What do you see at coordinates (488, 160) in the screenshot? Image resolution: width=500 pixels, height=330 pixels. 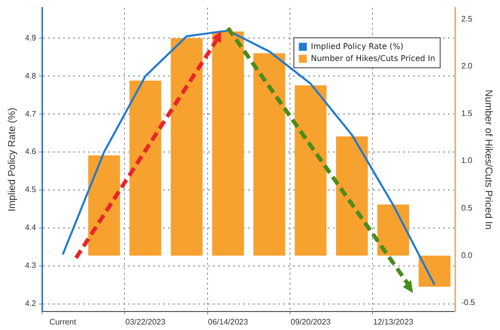 I see `y2-axis-title: Number of Hikes/Cuts Priced In` at bounding box center [488, 160].